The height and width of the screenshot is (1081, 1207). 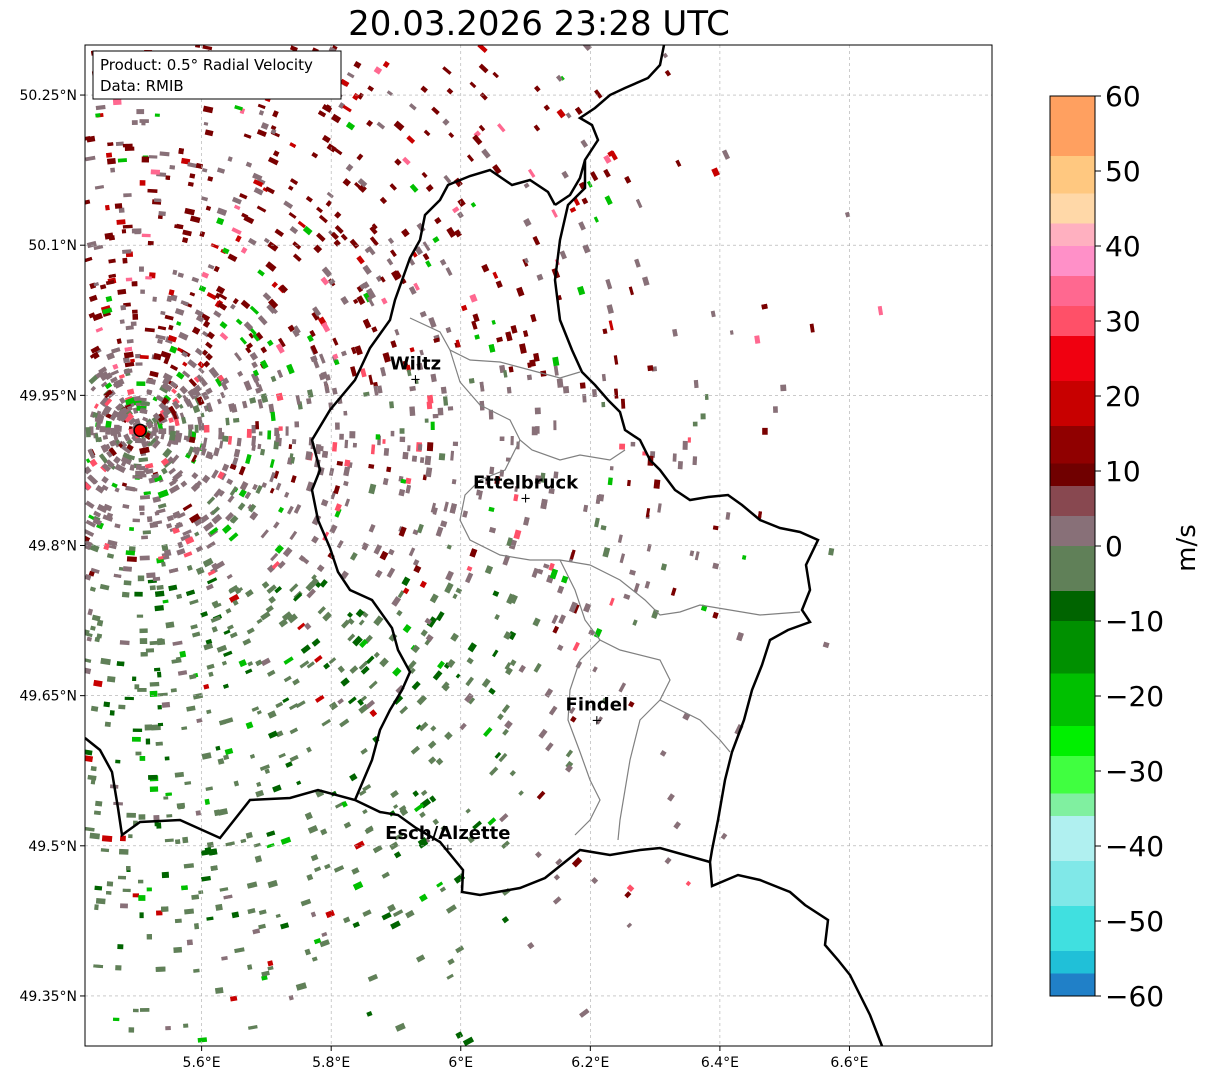 What do you see at coordinates (849, 1063) in the screenshot?
I see `x-tick-label: 6.6°E` at bounding box center [849, 1063].